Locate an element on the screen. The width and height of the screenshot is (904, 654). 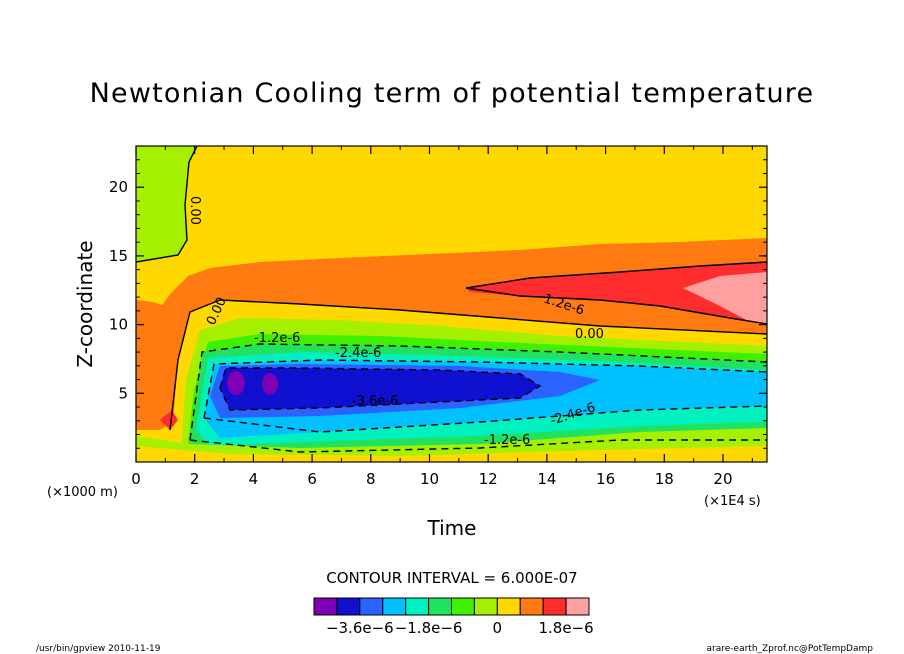
contour-neg-3.6 is located at coordinates (380, 389).